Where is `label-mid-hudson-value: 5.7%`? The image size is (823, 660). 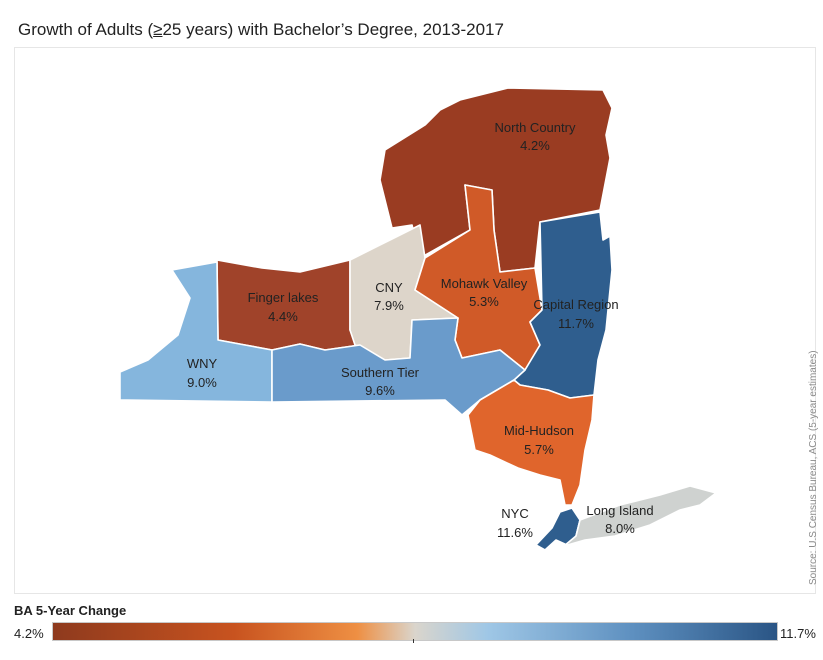 label-mid-hudson-value: 5.7% is located at coordinates (539, 449).